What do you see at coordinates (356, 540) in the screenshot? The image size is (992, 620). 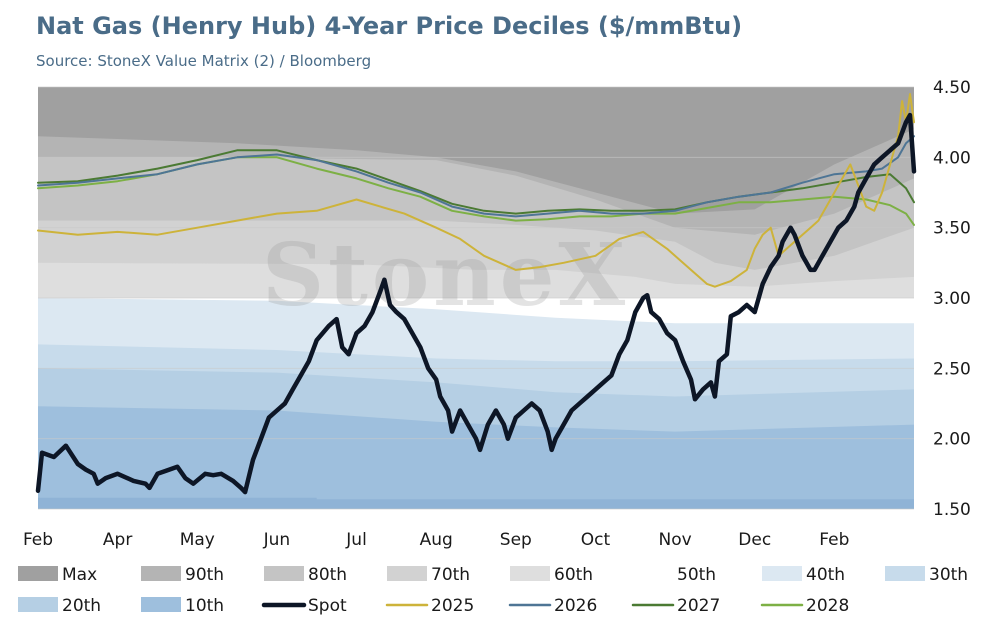 I see `x-tick-label: Jul` at bounding box center [356, 540].